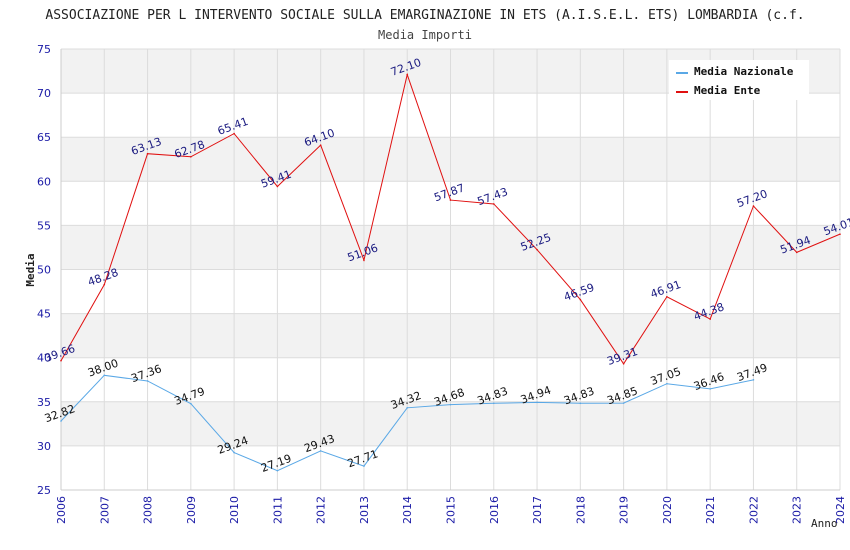  Describe the element at coordinates (44, 49) in the screenshot. I see `y-tick-75: 75` at that location.